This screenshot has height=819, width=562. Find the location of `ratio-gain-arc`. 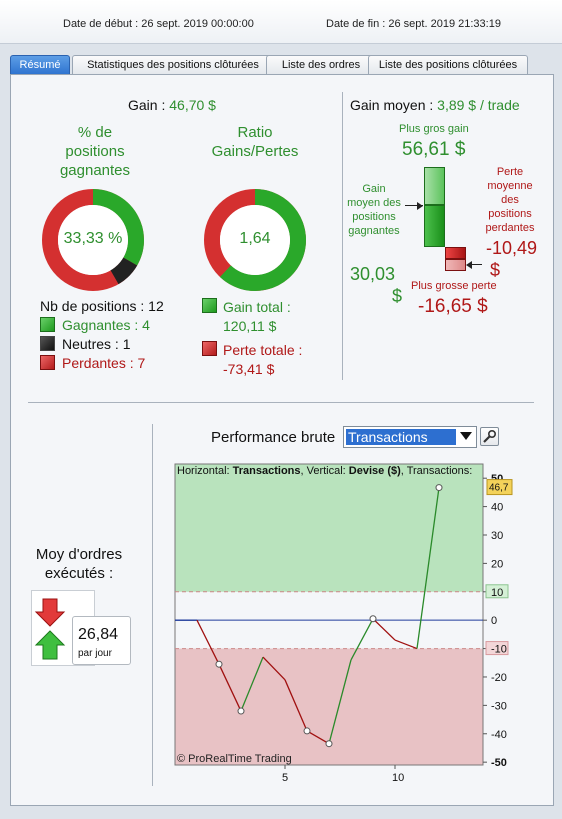

ratio-gain-arc is located at coordinates (262, 240).